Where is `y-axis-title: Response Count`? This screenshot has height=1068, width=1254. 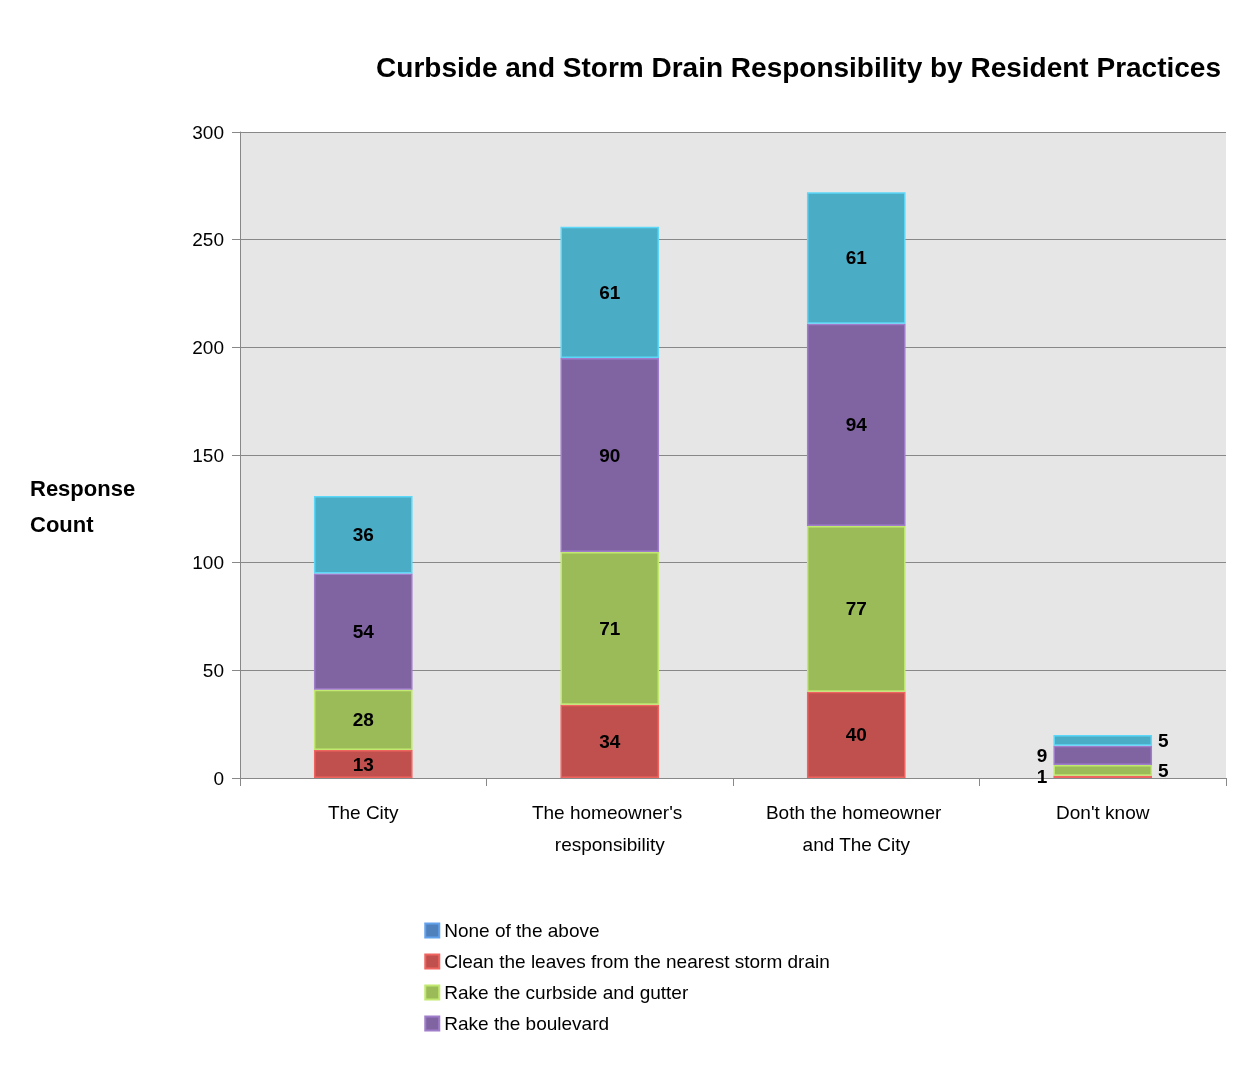 y-axis-title: Response Count is located at coordinates (86, 506).